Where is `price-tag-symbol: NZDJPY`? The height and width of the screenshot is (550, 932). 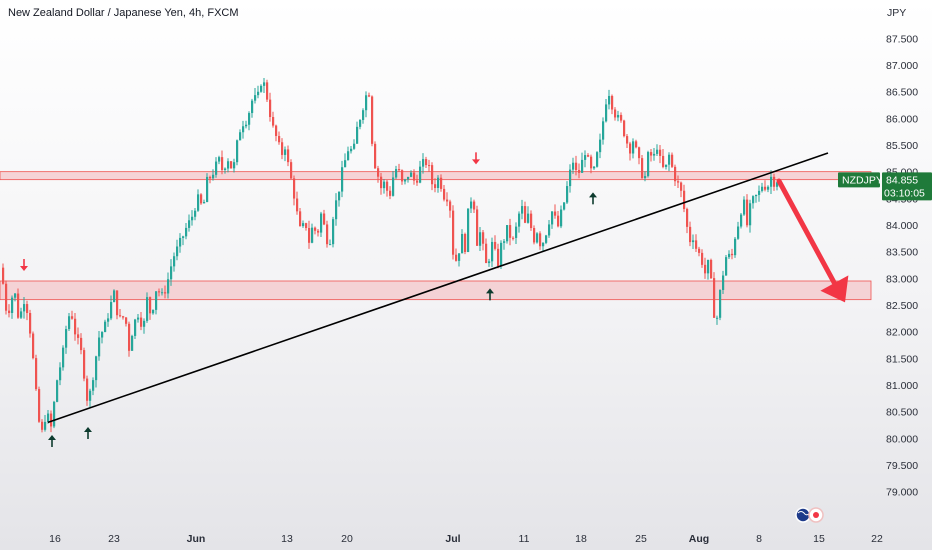 price-tag-symbol: NZDJPY is located at coordinates (862, 180).